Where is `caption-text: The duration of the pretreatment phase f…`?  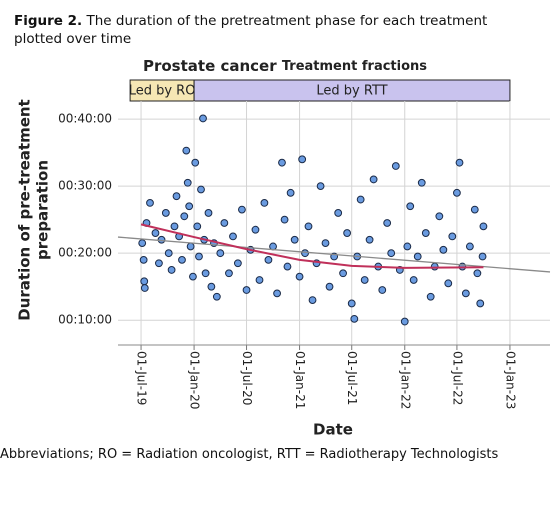 caption-text: The duration of the pretreatment phase f… is located at coordinates (251, 30).